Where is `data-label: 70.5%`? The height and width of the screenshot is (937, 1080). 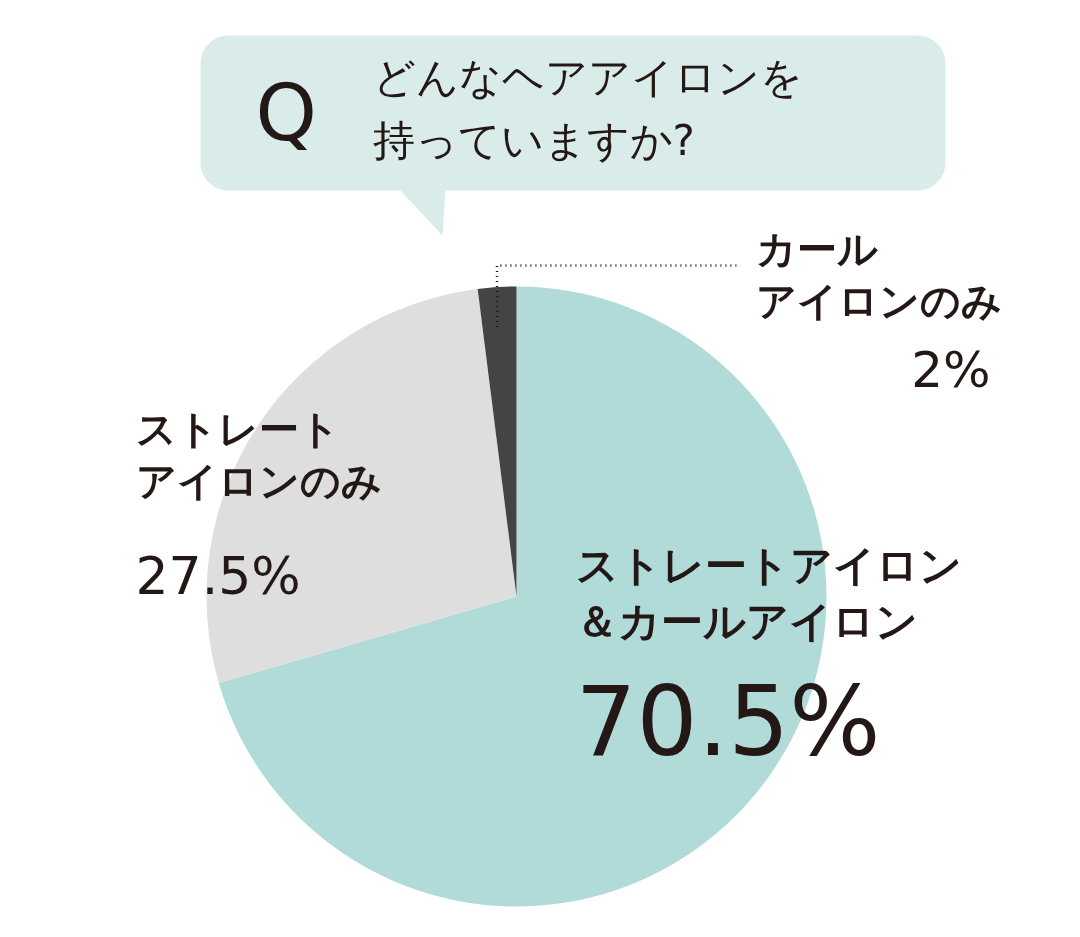 data-label: 70.5% is located at coordinates (728, 721).